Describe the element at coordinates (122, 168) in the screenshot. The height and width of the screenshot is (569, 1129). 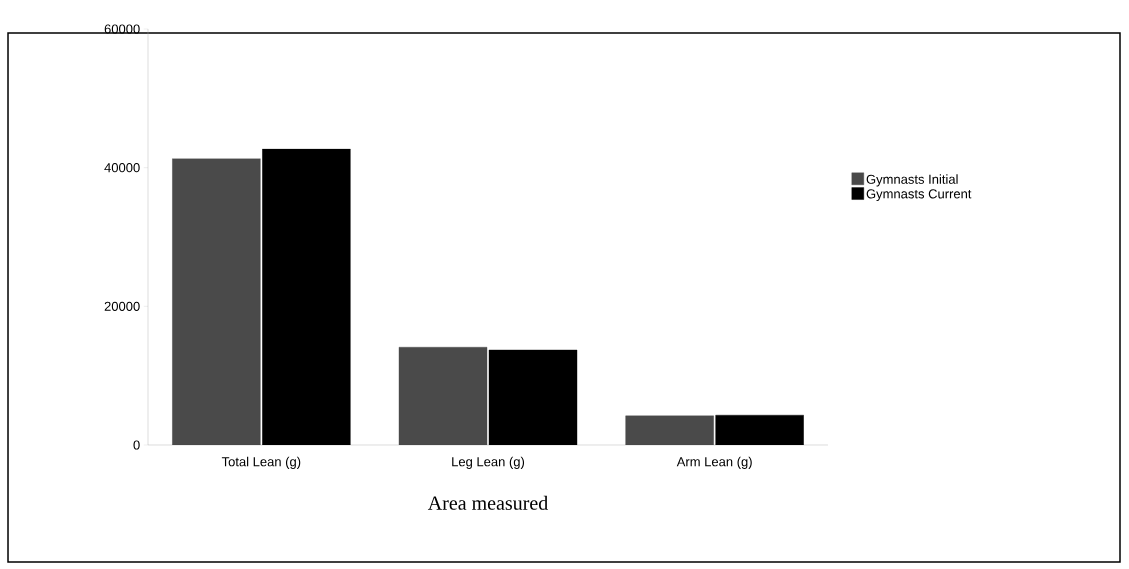
I see `y-tick-label: 40000` at that location.